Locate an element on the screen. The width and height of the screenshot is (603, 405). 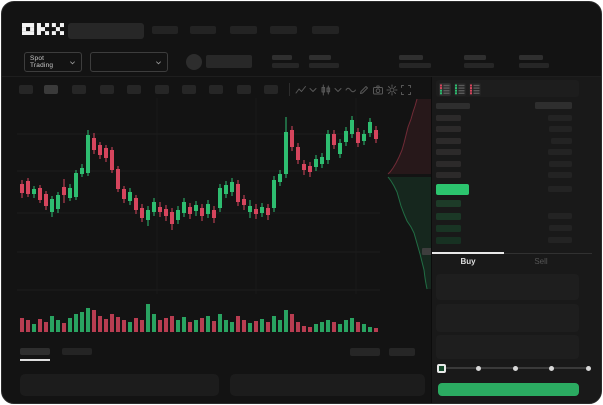
settings-gear-icon is located at coordinates (392, 90).